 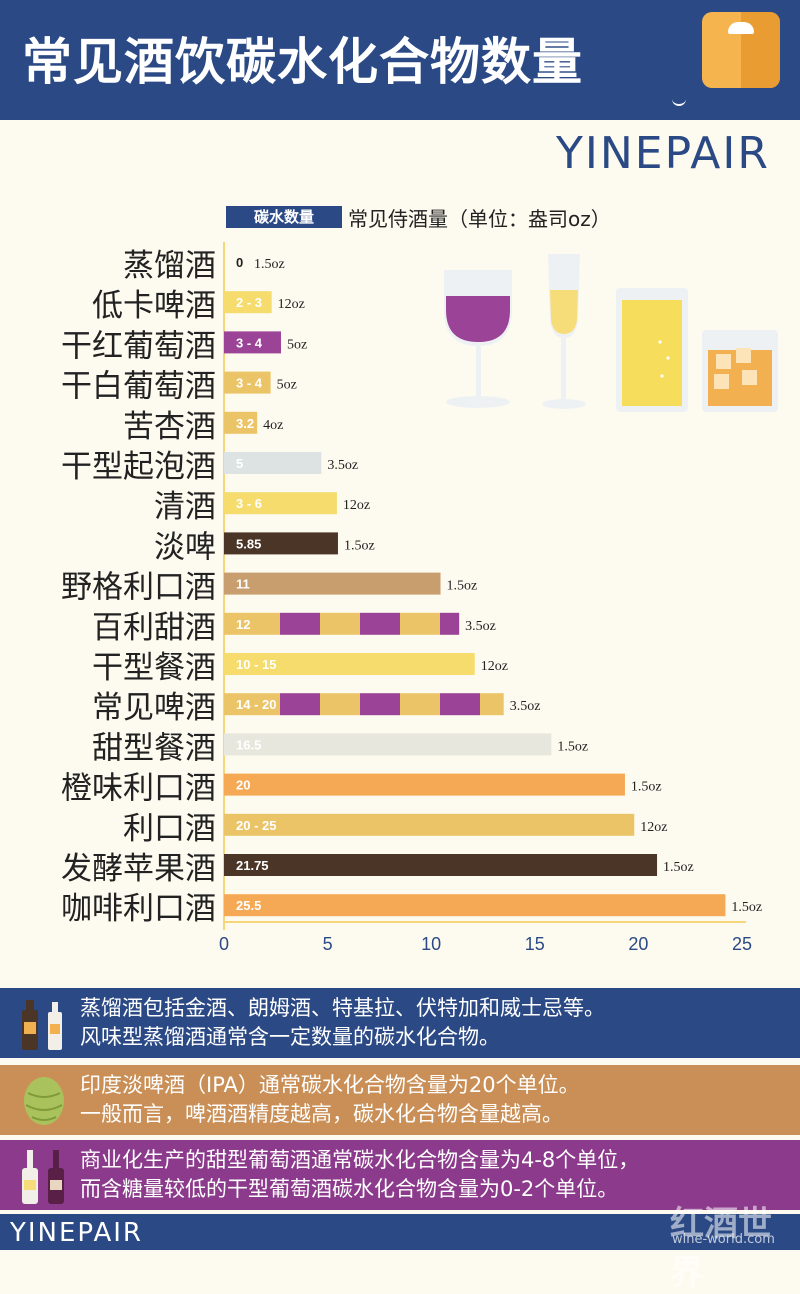 I want to click on x-tick-label: 5, so click(x=328, y=944).